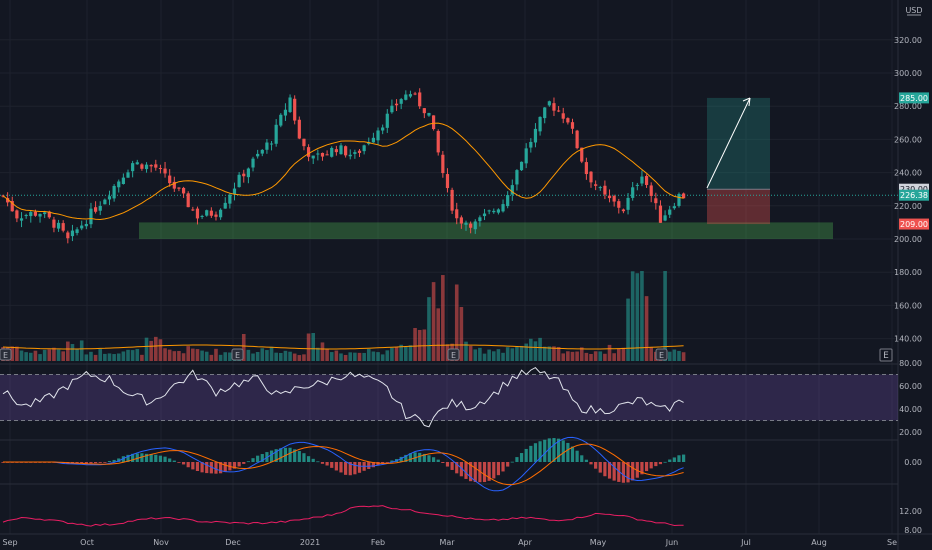  Describe the element at coordinates (738, 207) in the screenshot. I see `stop-zone` at that location.